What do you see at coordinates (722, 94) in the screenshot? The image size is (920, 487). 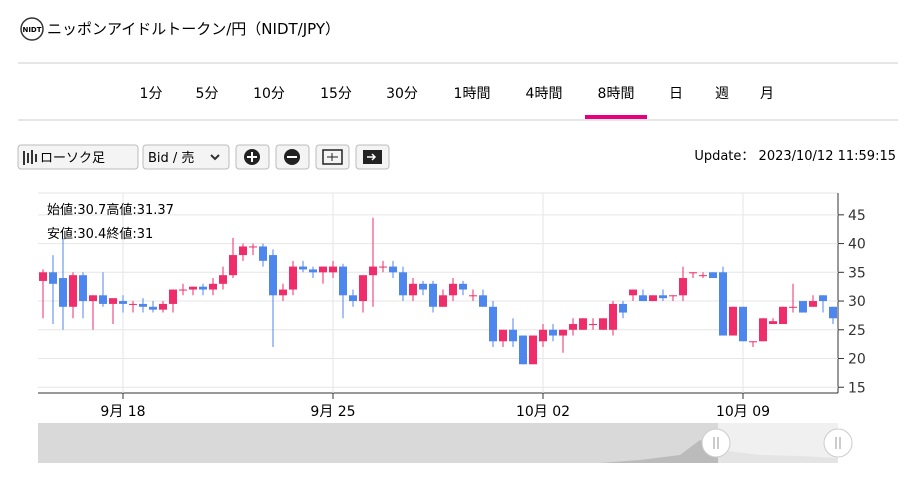 I see `timeframe-tab: 週` at bounding box center [722, 94].